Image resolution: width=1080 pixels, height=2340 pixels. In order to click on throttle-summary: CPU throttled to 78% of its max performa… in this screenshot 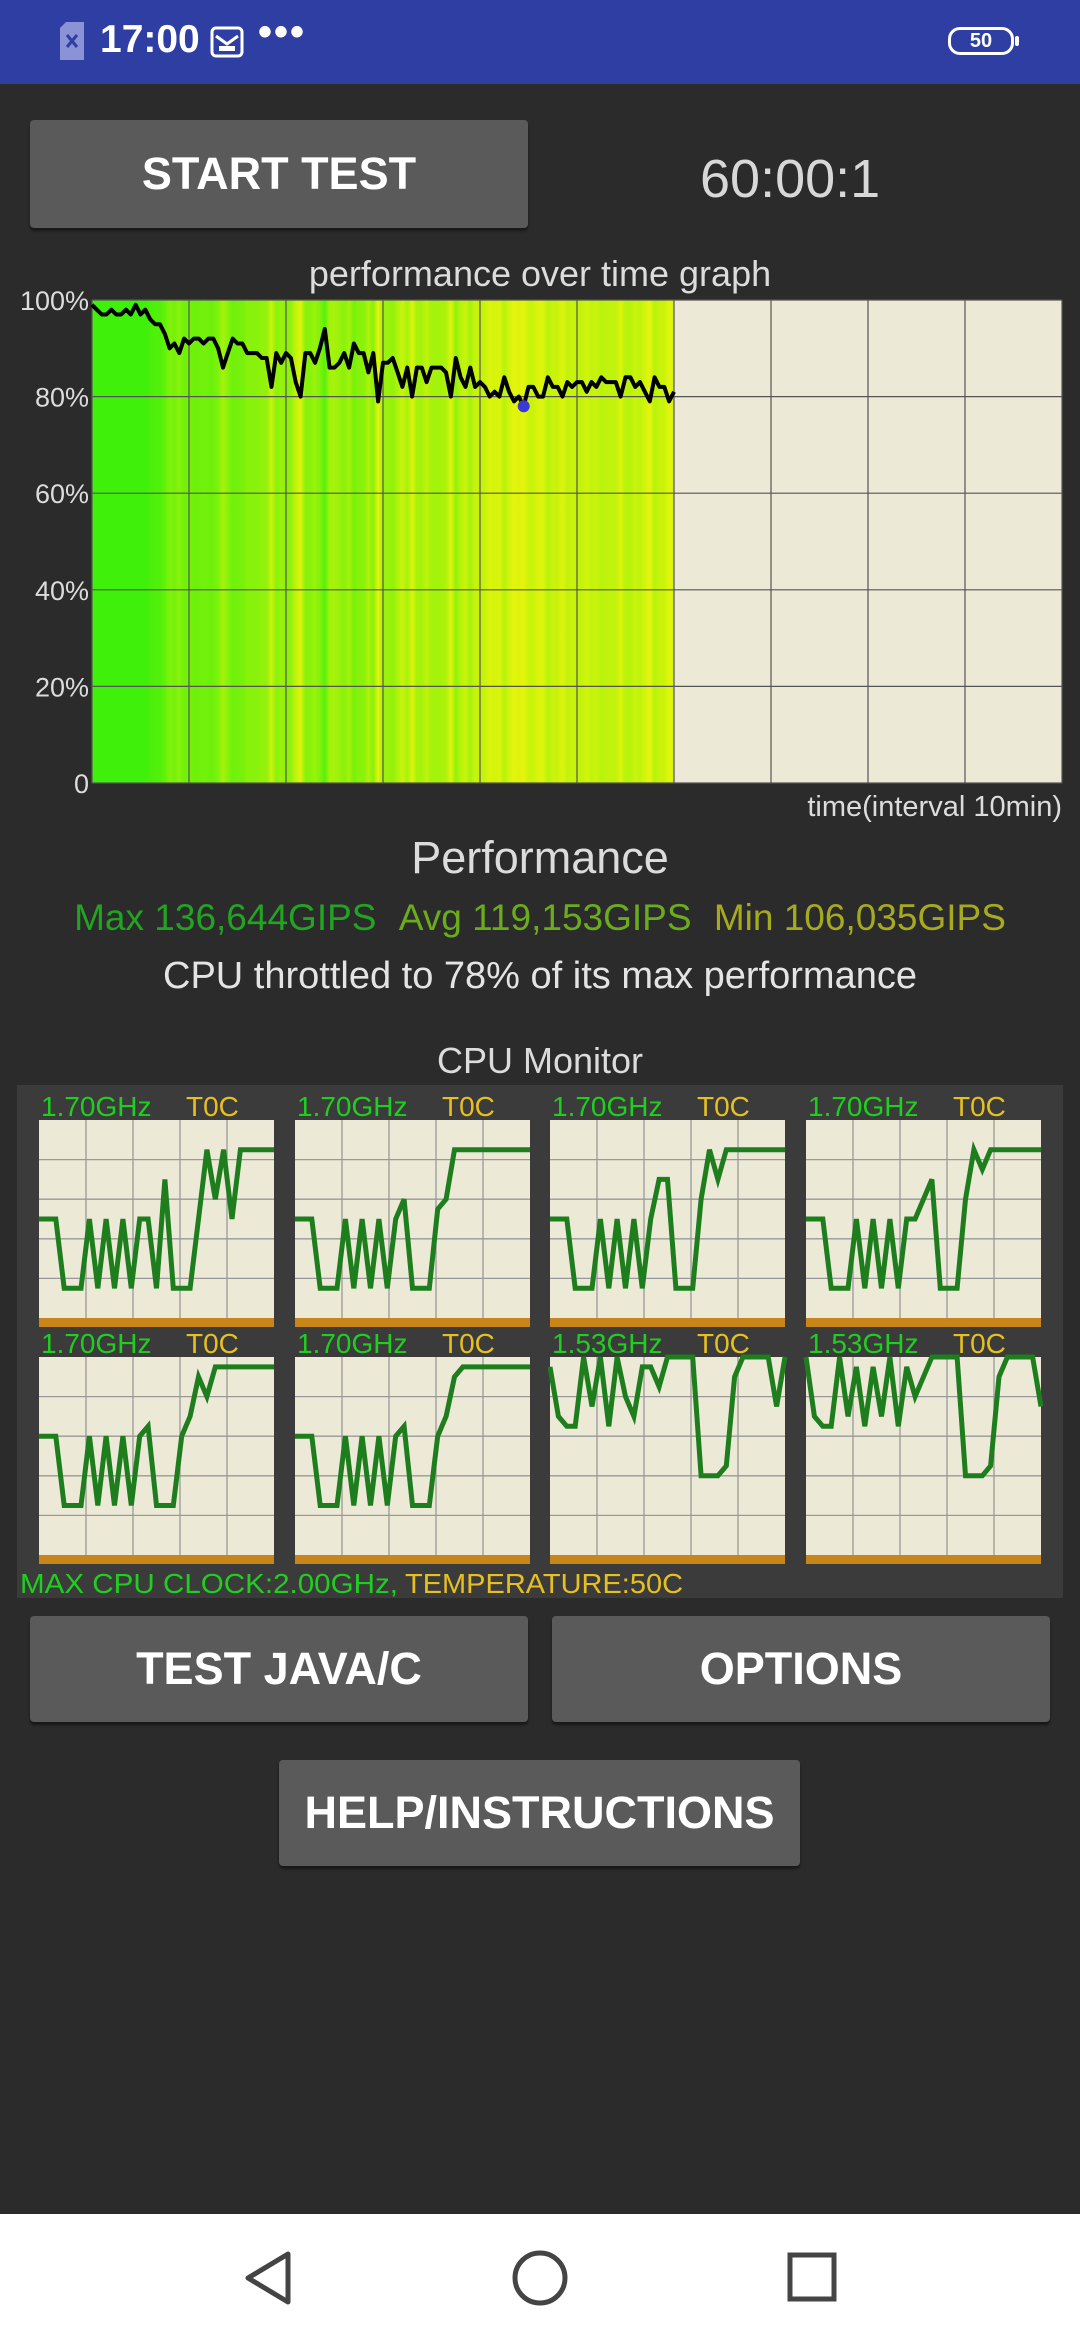, I will do `click(540, 976)`.